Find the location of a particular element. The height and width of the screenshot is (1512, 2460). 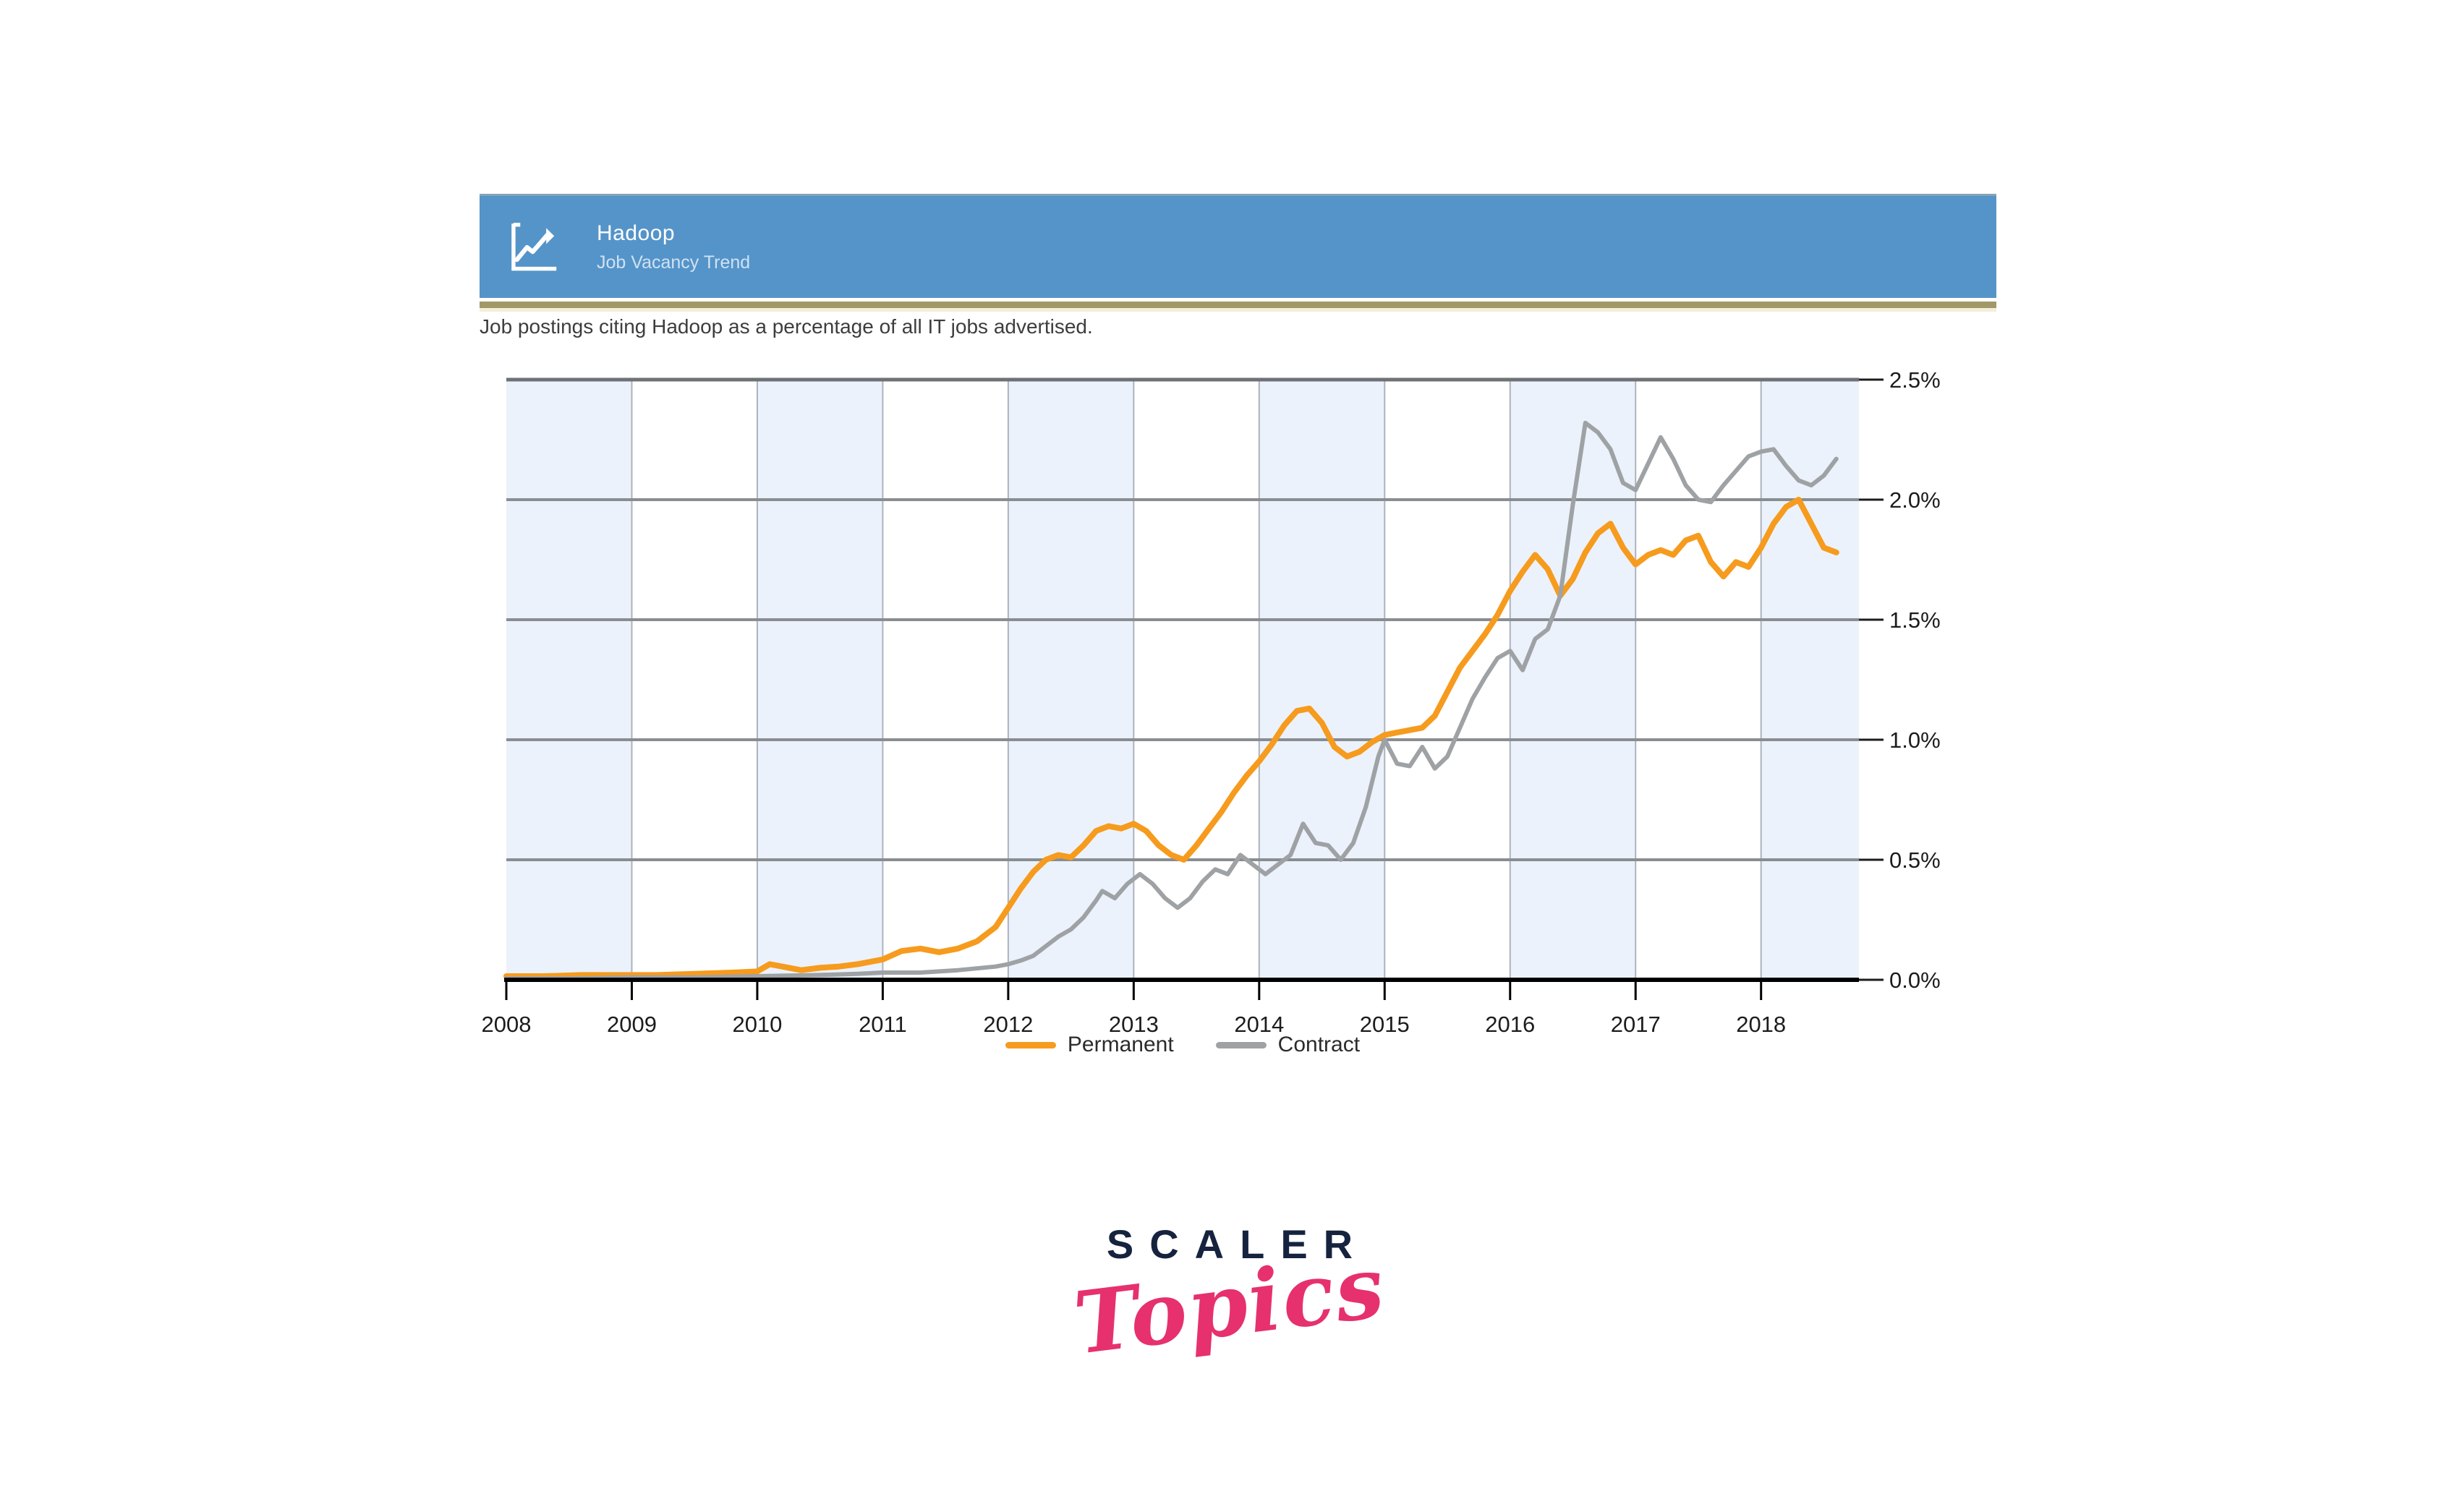

y-tick-label: 1.0% is located at coordinates (1915, 740).